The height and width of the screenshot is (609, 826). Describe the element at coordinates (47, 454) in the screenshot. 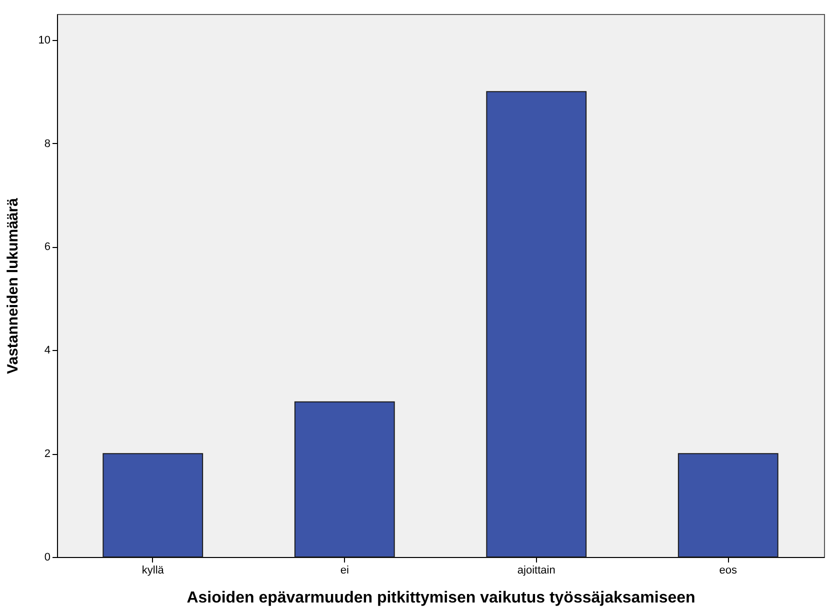

I see `y-tick-label: 2` at that location.